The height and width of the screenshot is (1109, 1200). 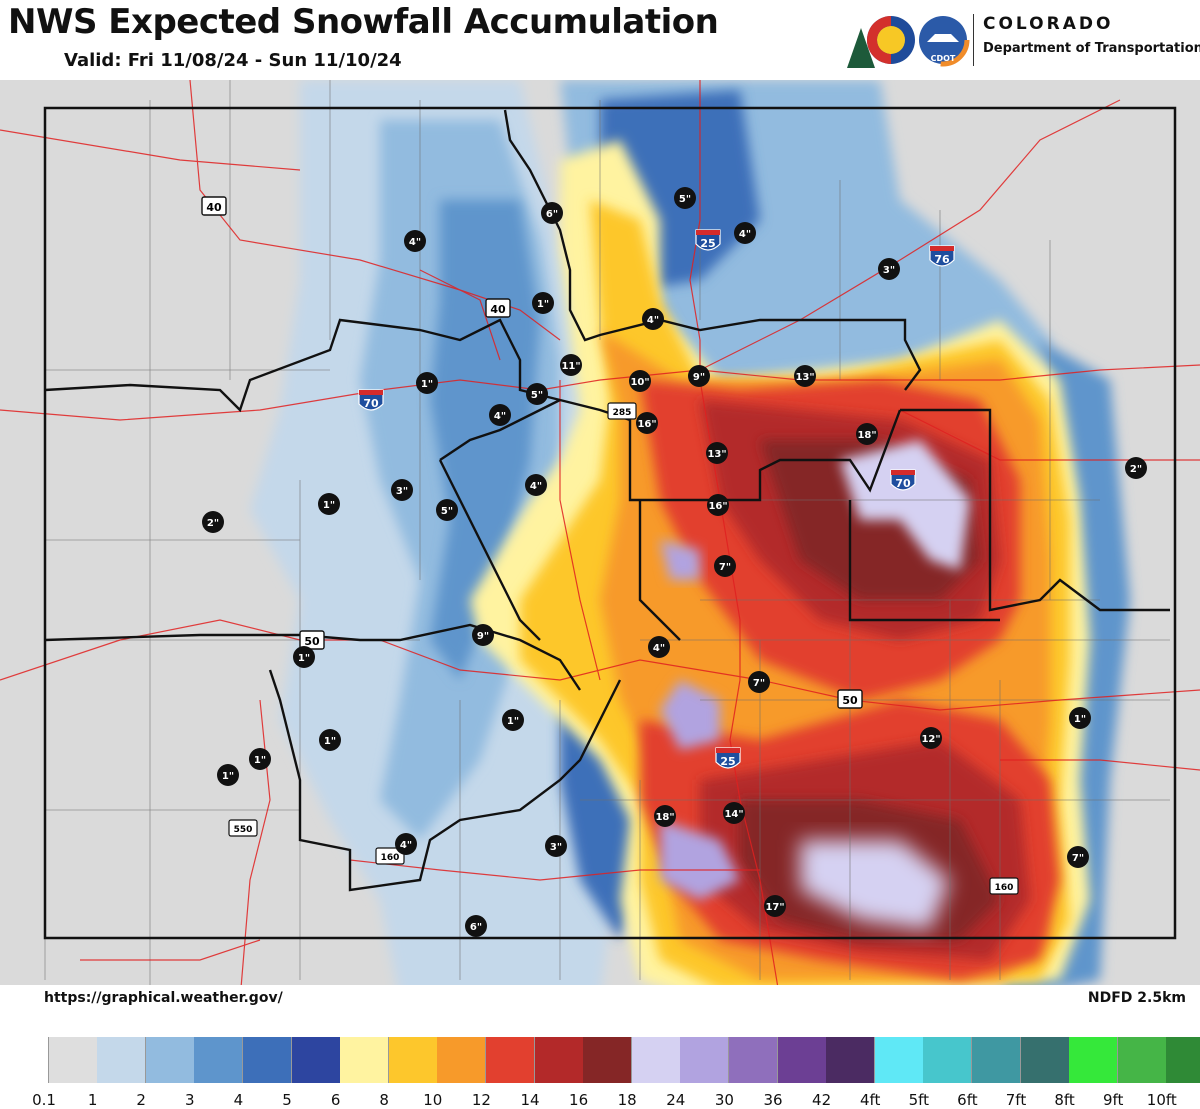 I want to click on legend-label: 16, so click(x=579, y=1100).